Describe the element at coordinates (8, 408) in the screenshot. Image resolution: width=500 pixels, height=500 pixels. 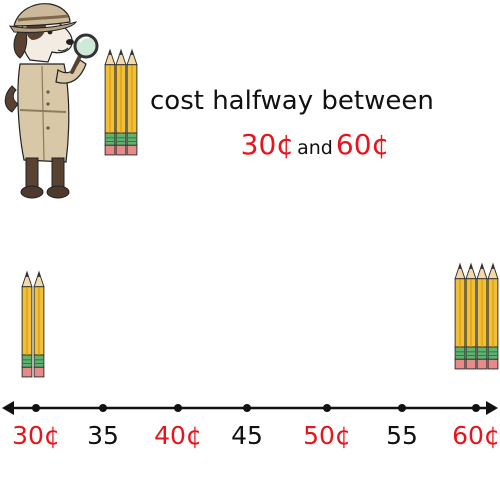
I see `left-arrow-icon` at that location.